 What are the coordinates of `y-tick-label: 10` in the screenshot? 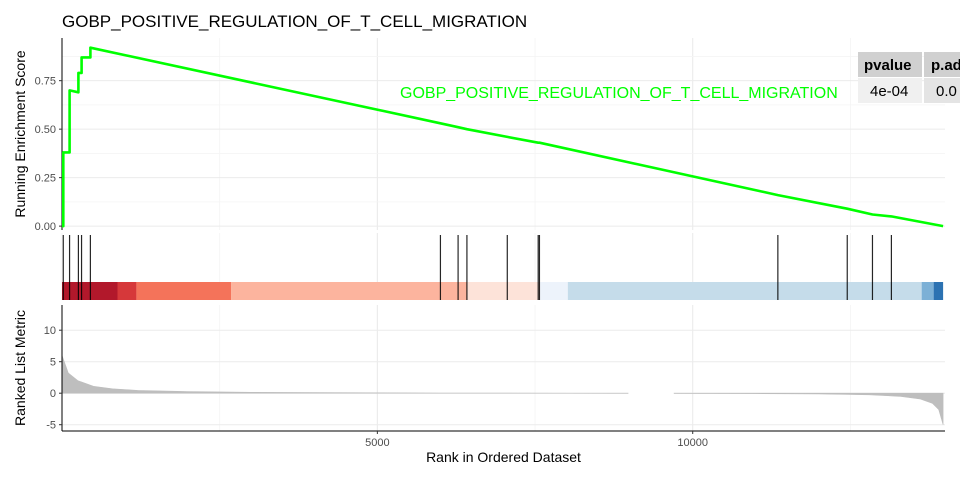 It's located at (50, 331).